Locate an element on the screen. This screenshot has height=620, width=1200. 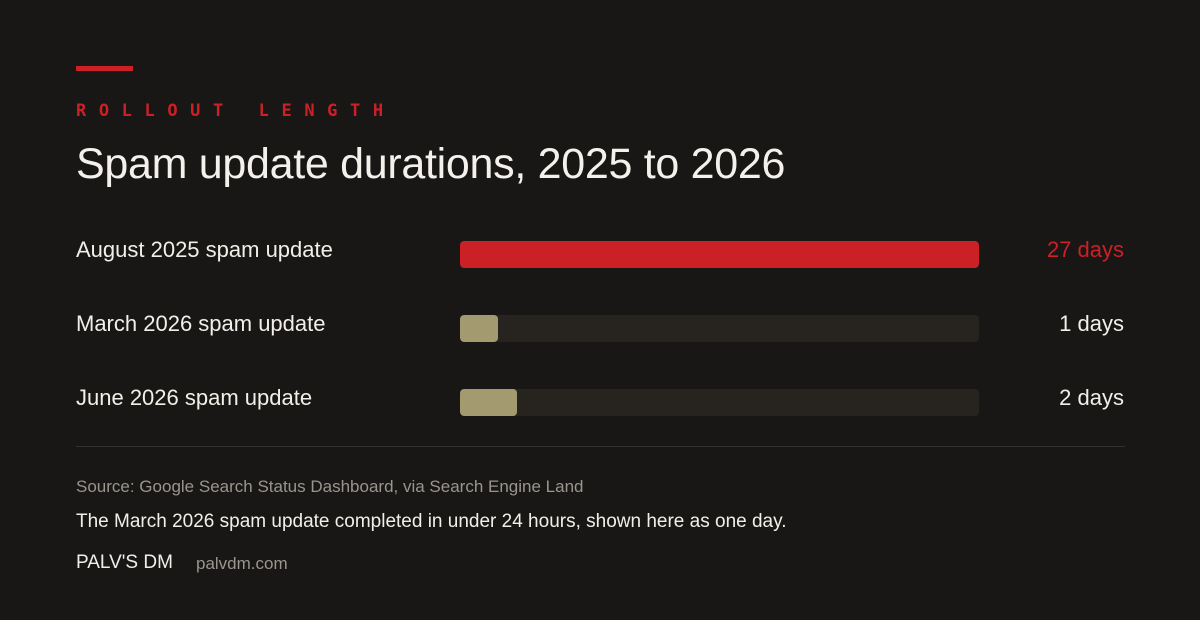
bar-value-label: 27 days is located at coordinates (1085, 249).